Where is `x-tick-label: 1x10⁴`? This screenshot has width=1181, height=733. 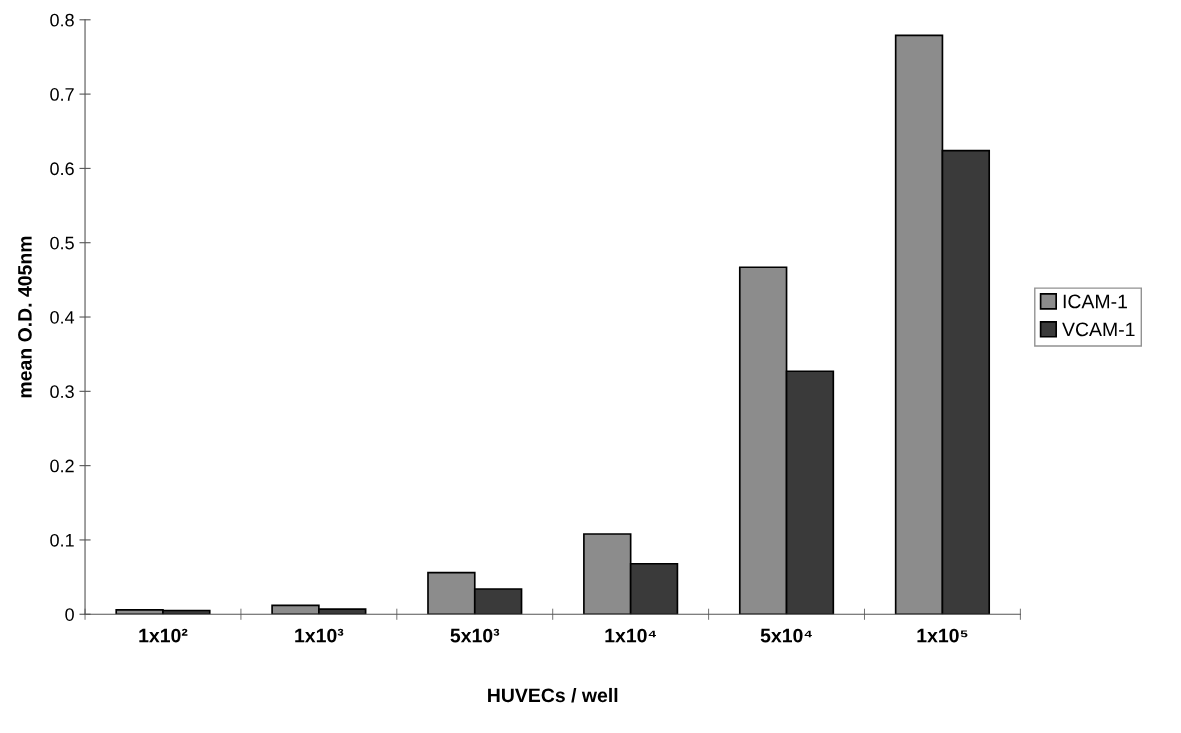 x-tick-label: 1x10⁴ is located at coordinates (630, 635).